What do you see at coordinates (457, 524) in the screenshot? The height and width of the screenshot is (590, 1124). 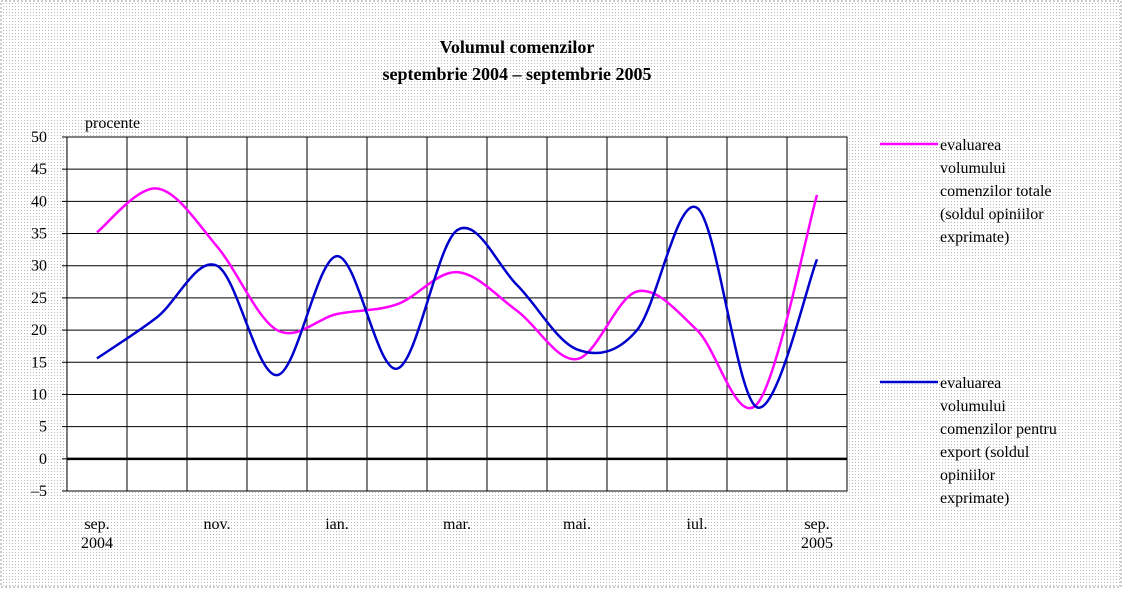 I see `x-tick-label: mar.` at bounding box center [457, 524].